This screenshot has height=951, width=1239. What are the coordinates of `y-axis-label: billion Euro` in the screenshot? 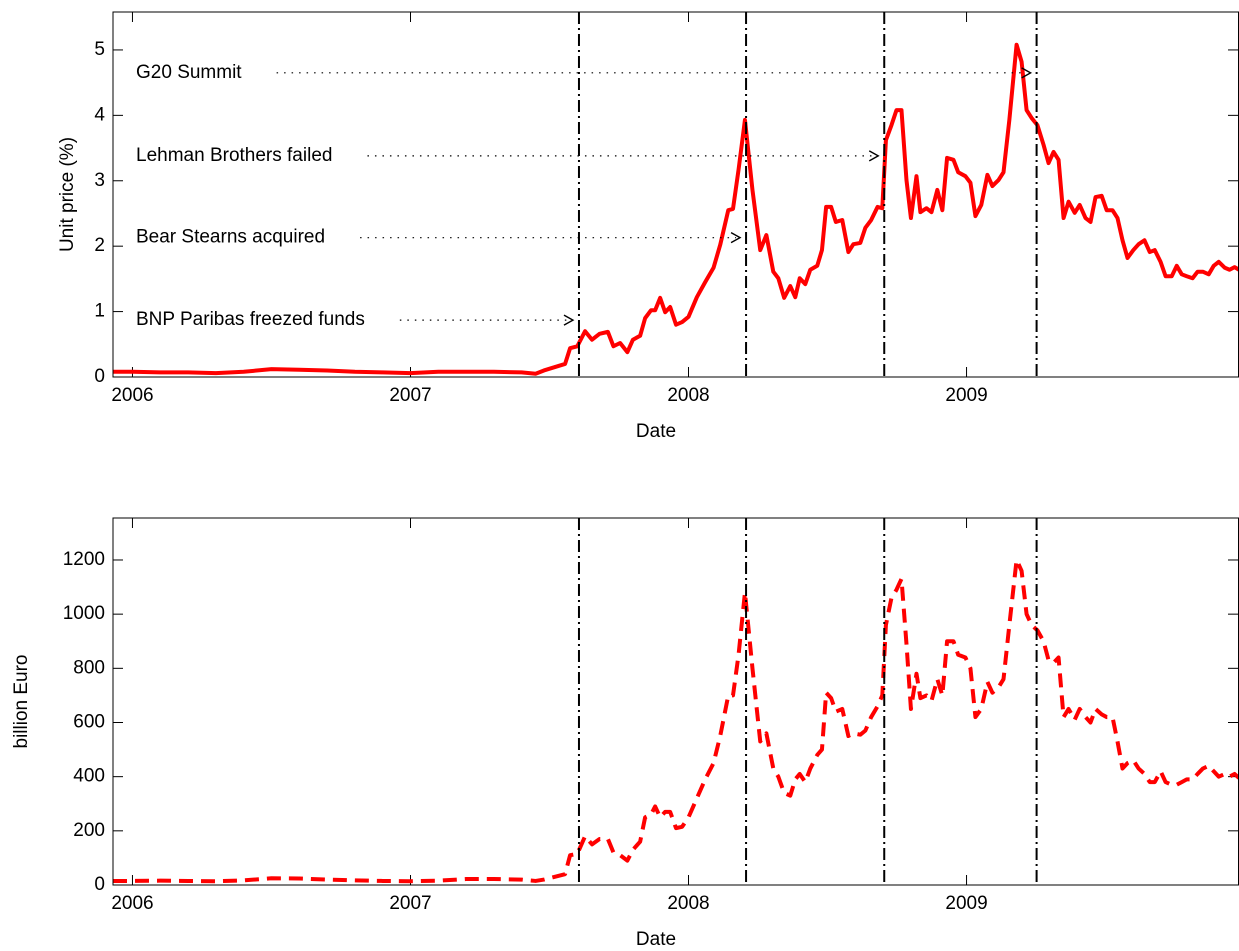 It's located at (21, 702).